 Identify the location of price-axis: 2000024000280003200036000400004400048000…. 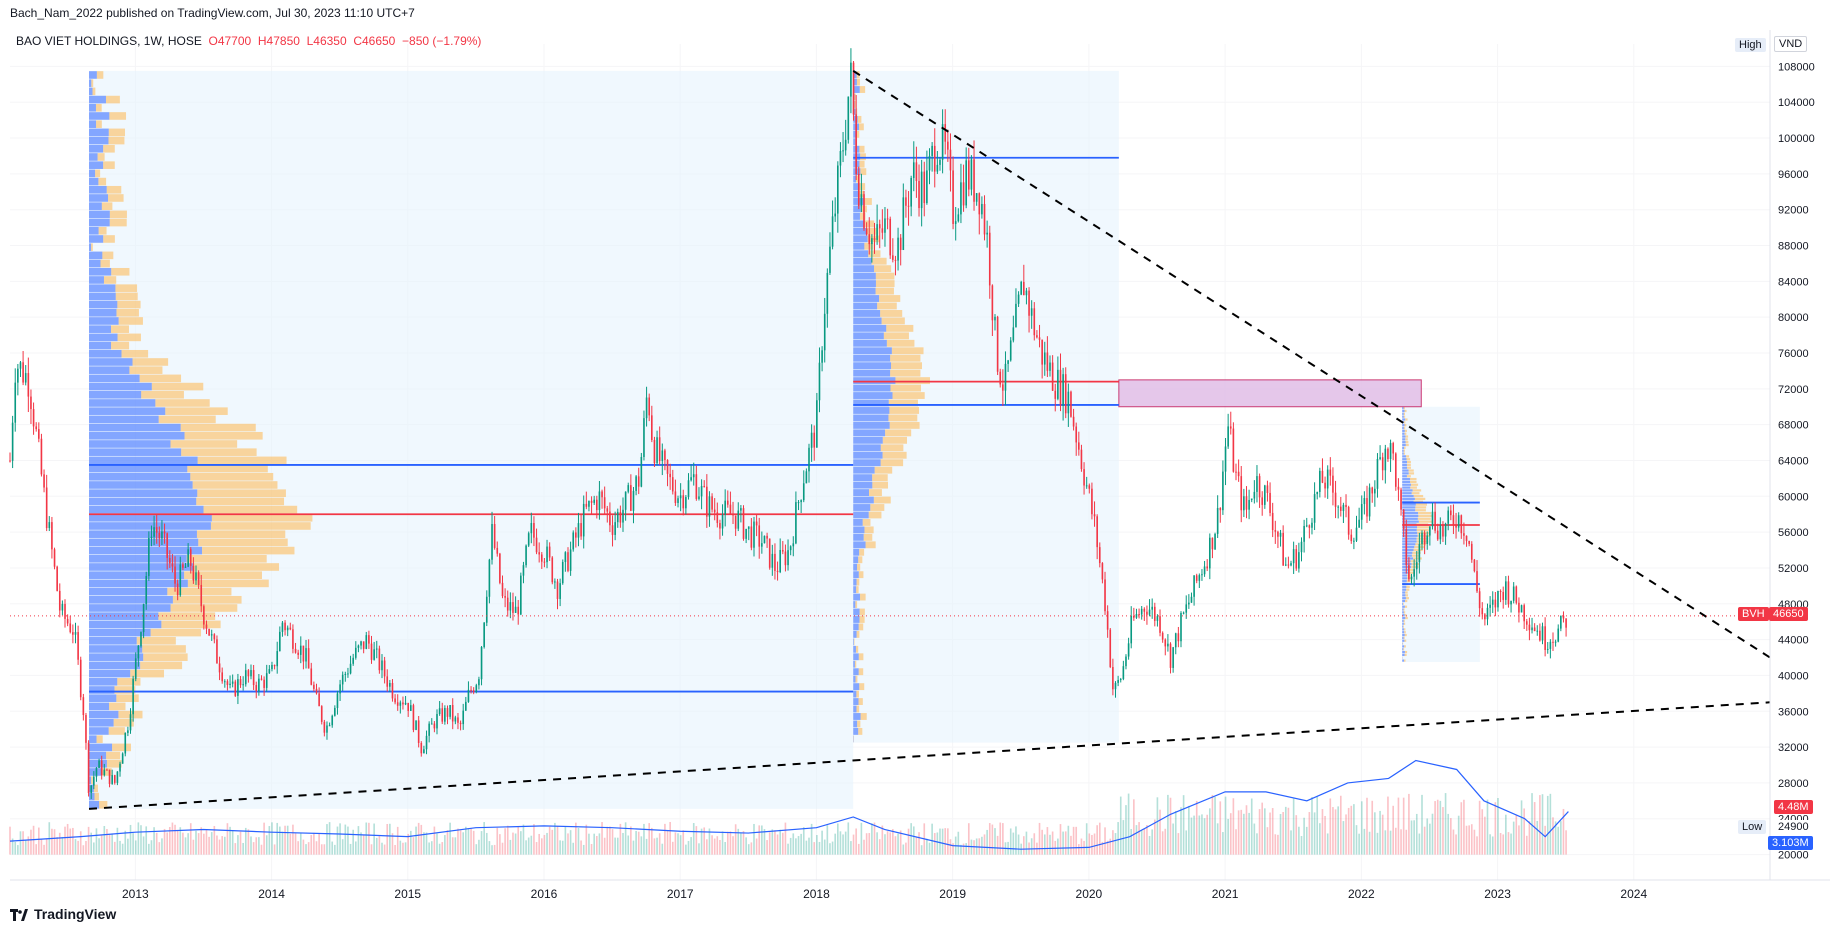
(1792, 455).